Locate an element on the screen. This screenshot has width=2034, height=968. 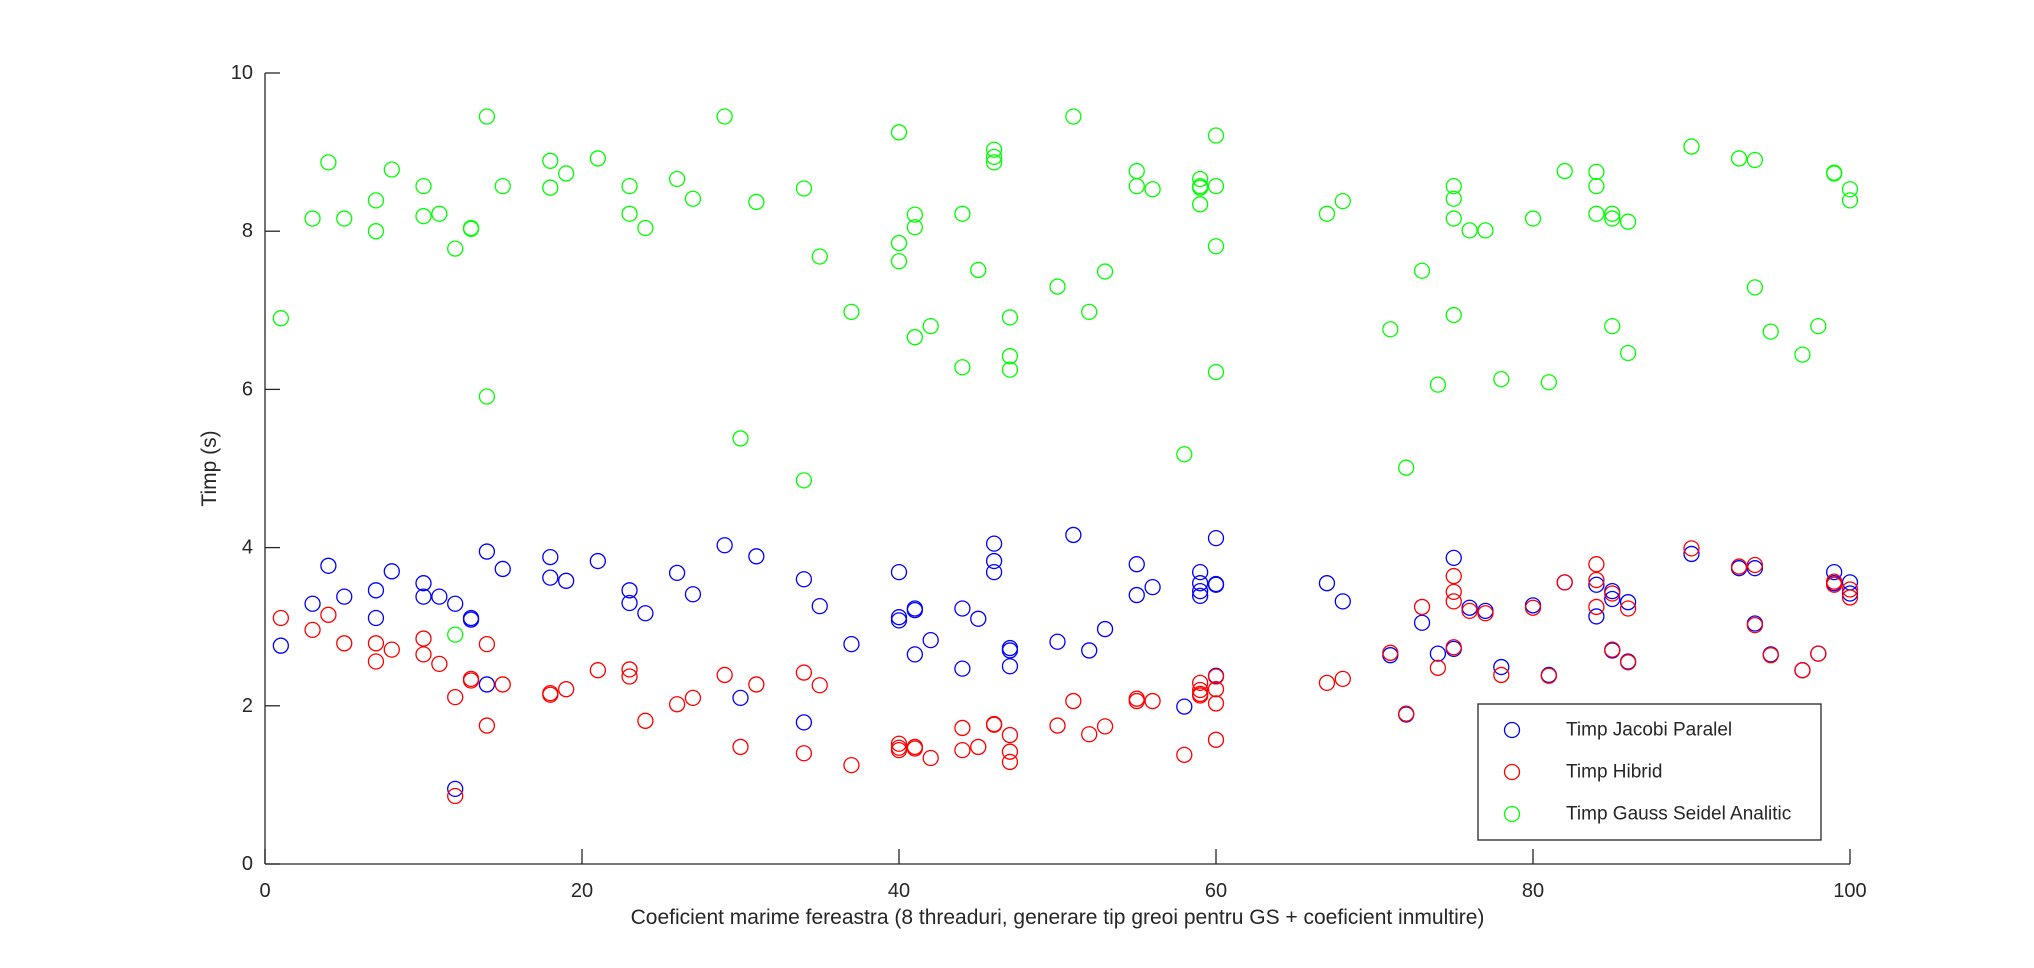
legend-entry-gauss-seidel: Timp Gauss Seidel Analitic is located at coordinates (1647, 814).